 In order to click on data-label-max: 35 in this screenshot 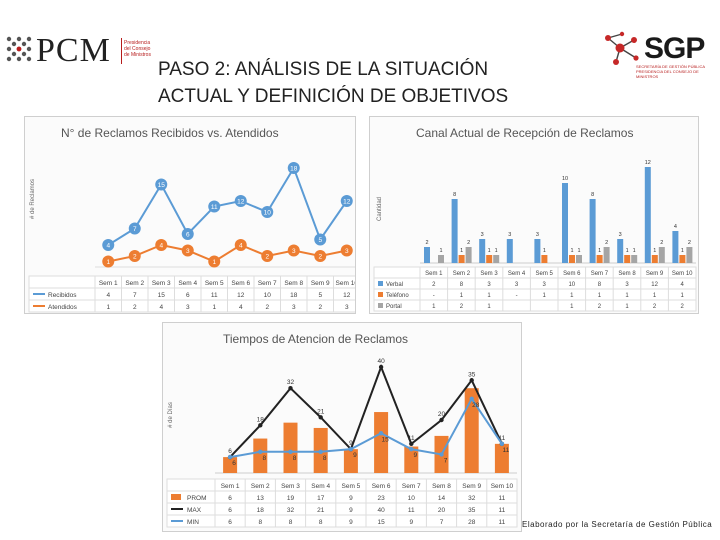, I will do `click(472, 374)`.